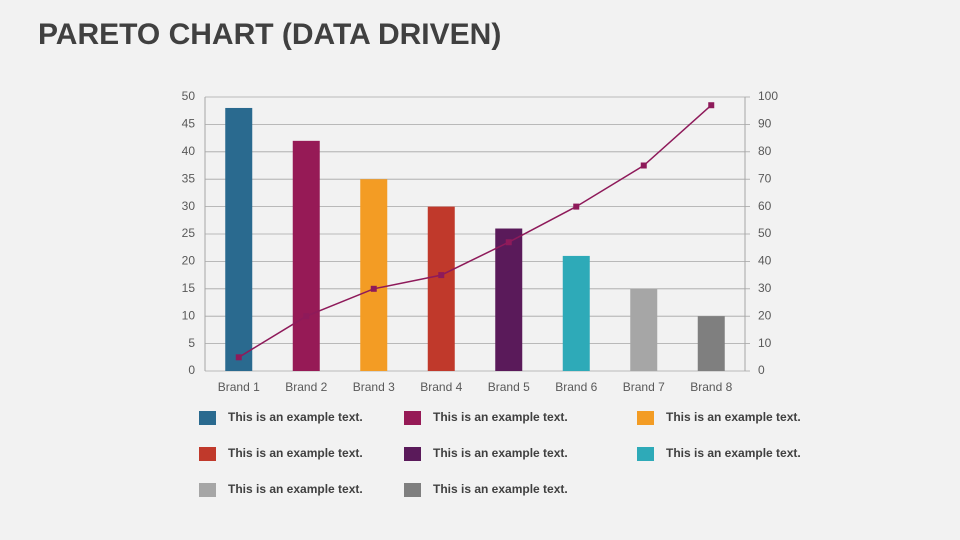  What do you see at coordinates (765, 124) in the screenshot?
I see `y2-tick-label: 90` at bounding box center [765, 124].